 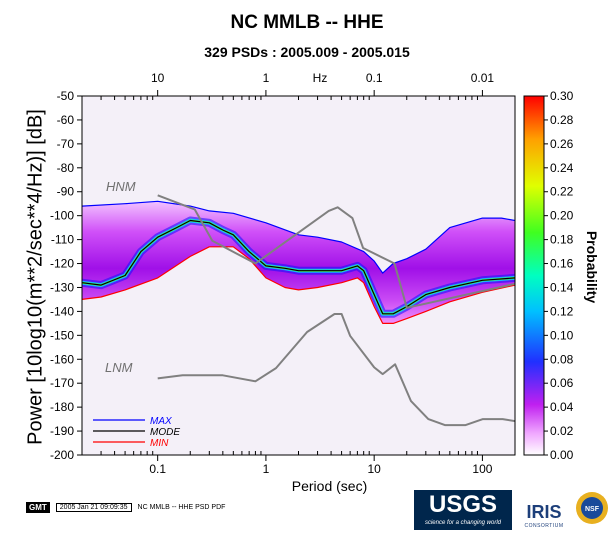 I want to click on legend-mode-label: MODE, so click(x=165, y=432).